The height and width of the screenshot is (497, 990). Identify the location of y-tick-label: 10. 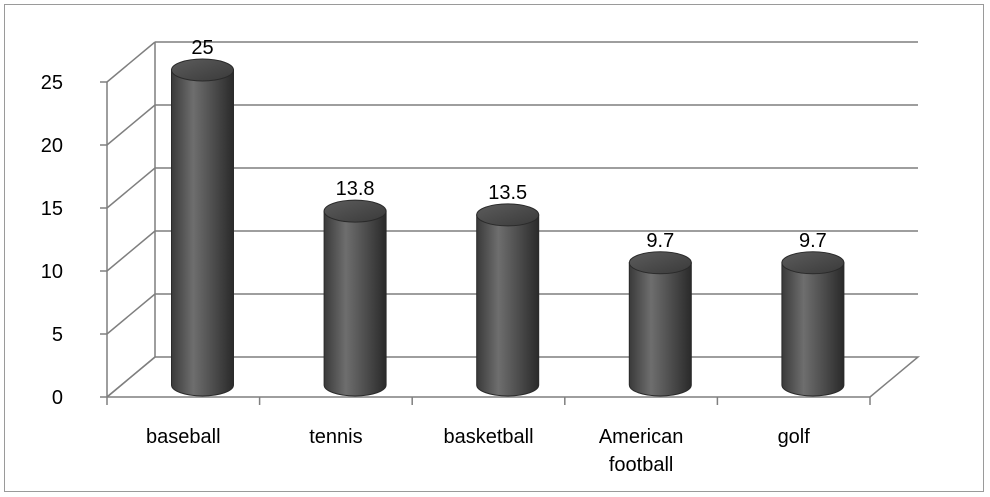
(52, 272).